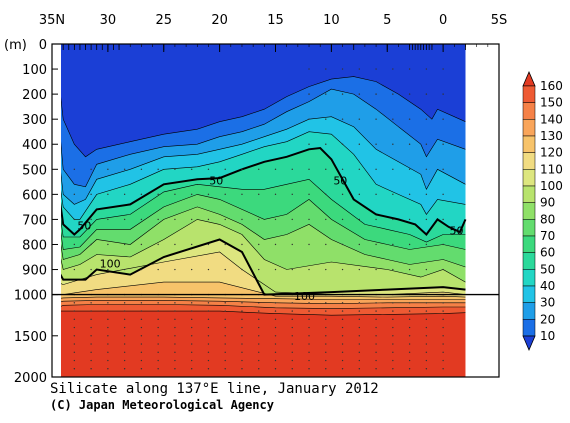  Describe the element at coordinates (34, 120) in the screenshot. I see `y-tick-label-3: 300` at that location.